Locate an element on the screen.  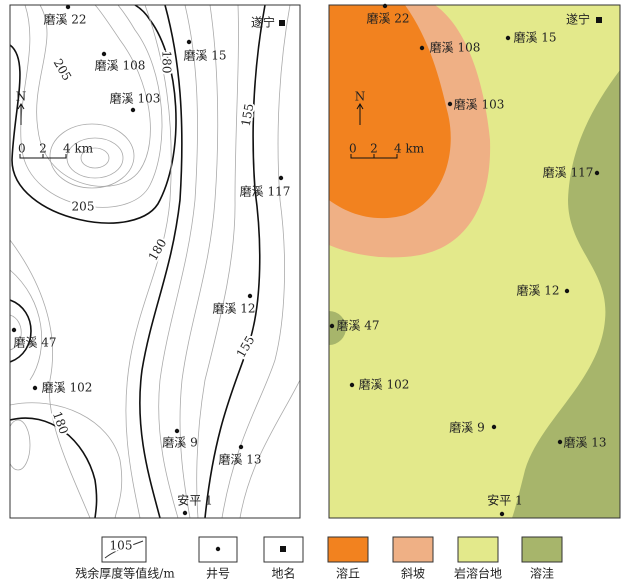
legend-label: 溶洼 is located at coordinates (542, 573).